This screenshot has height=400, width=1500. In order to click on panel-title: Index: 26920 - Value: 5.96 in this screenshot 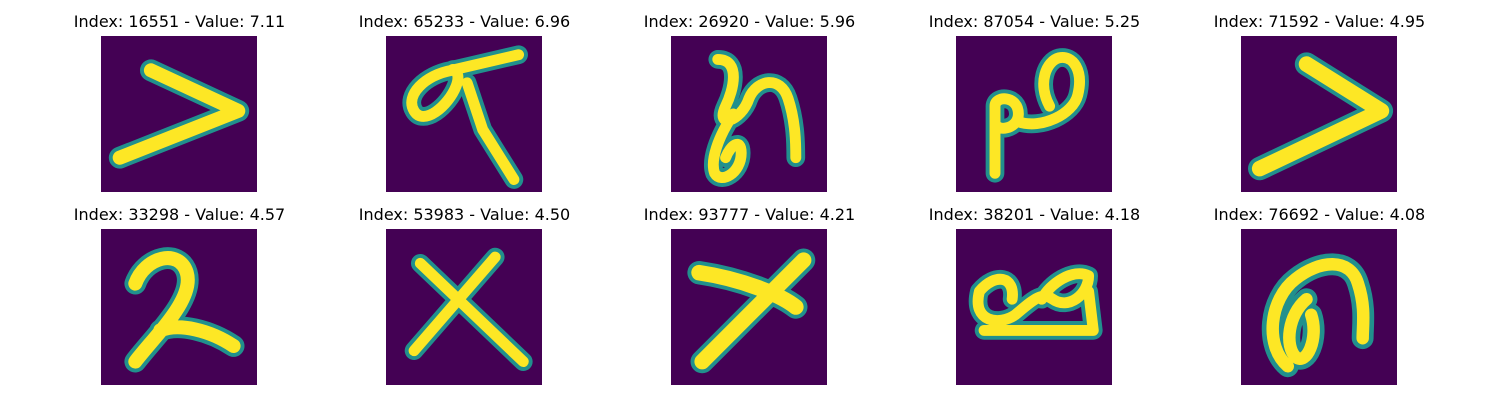, I will do `click(749, 21)`.